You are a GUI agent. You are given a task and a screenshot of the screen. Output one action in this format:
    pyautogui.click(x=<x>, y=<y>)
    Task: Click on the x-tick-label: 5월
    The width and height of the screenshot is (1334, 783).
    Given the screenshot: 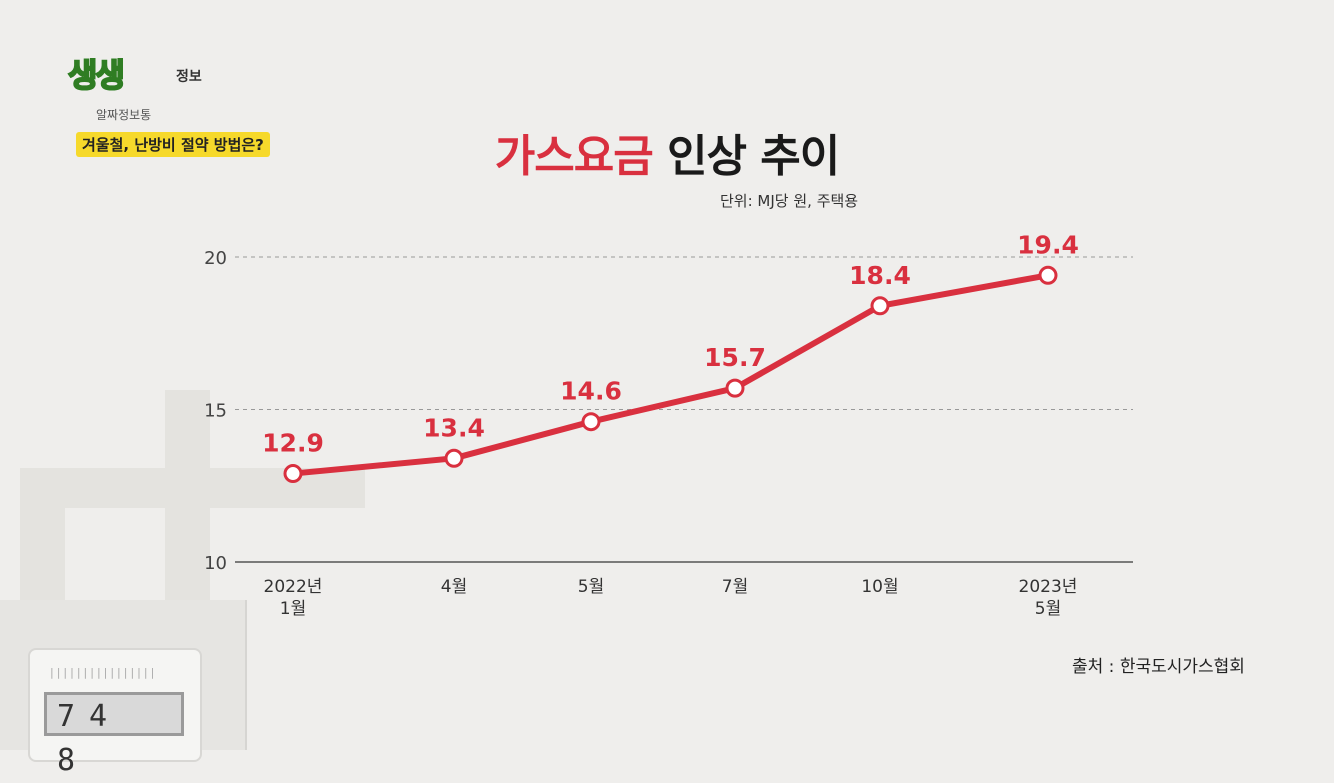 What is the action you would take?
    pyautogui.click(x=591, y=587)
    